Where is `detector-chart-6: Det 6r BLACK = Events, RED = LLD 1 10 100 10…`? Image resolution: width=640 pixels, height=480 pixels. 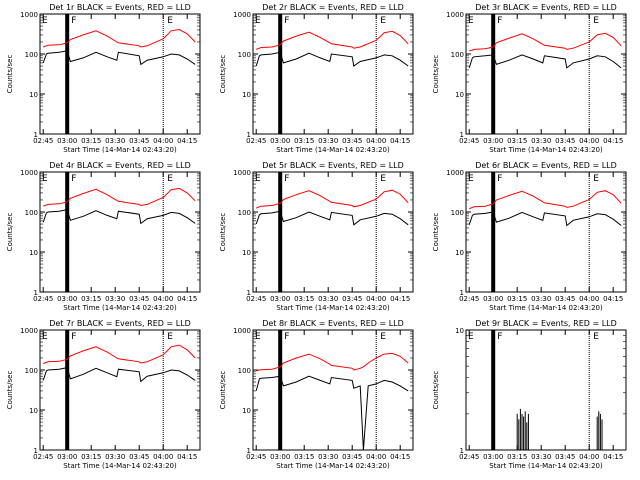
detector-chart-6: Det 6r BLACK = Events, RED = LLD 1 10 100 10… is located at coordinates (529, 236).